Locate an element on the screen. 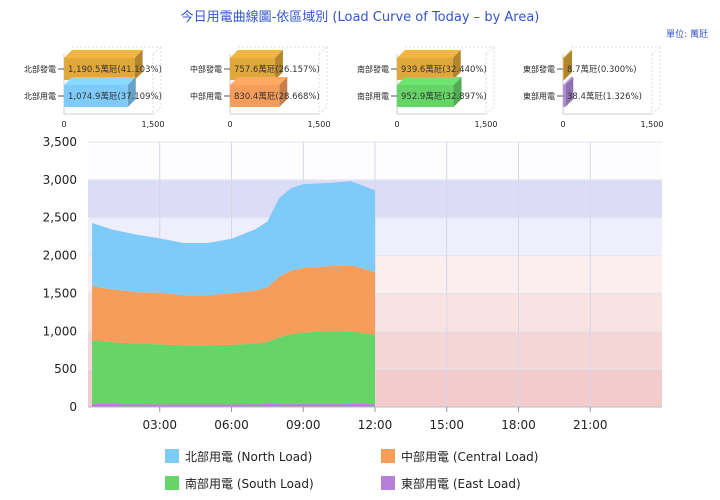 The height and width of the screenshot is (500, 720). y-tick-label: 0 is located at coordinates (73, 407).